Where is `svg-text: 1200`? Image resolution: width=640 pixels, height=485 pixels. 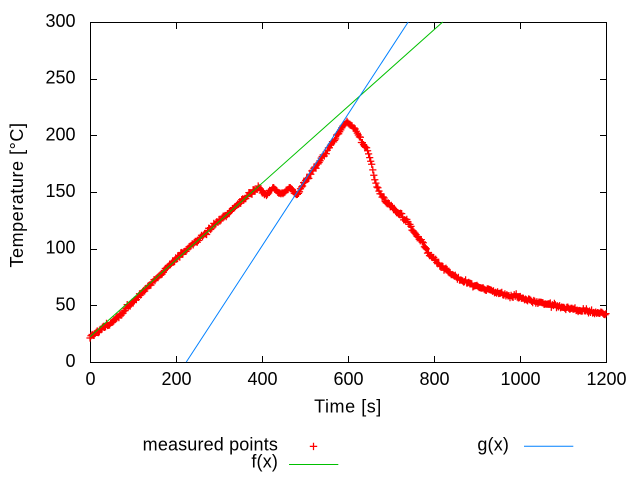
svg-text: 1200 is located at coordinates (606, 379).